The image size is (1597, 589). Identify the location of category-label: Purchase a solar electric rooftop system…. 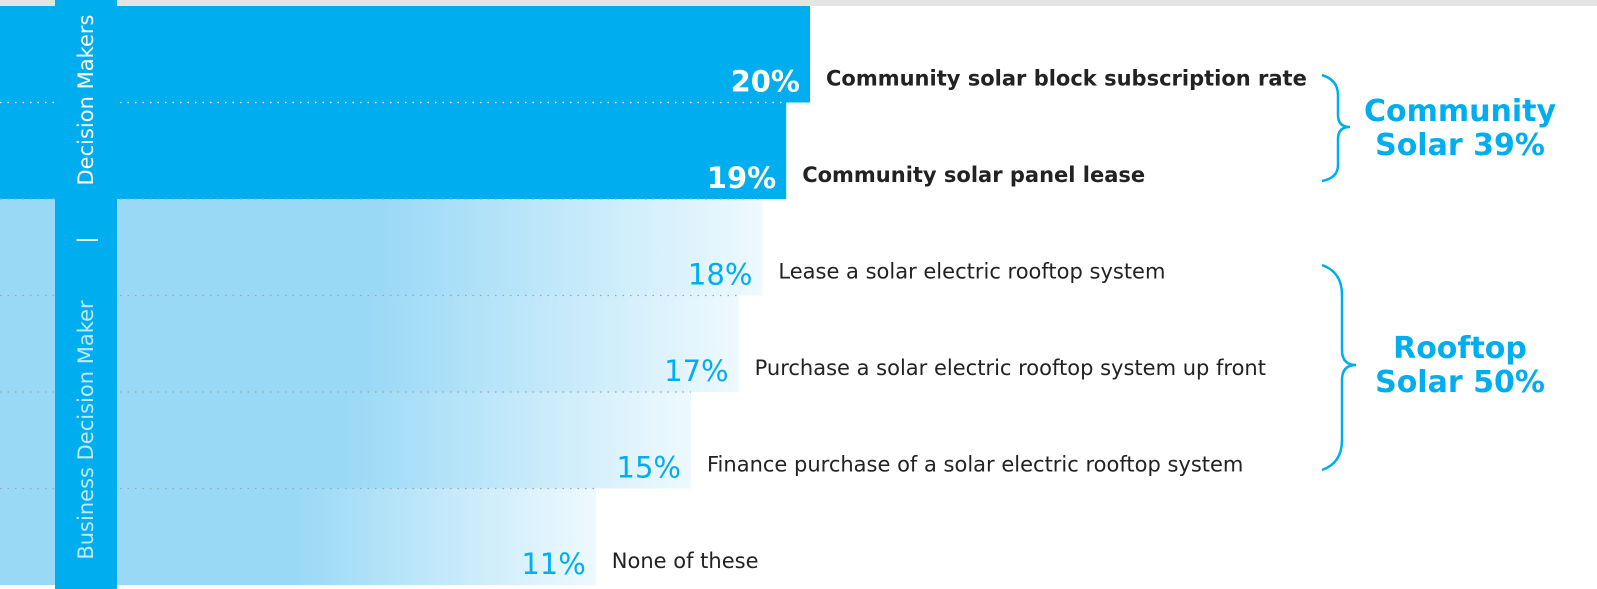
(1010, 368).